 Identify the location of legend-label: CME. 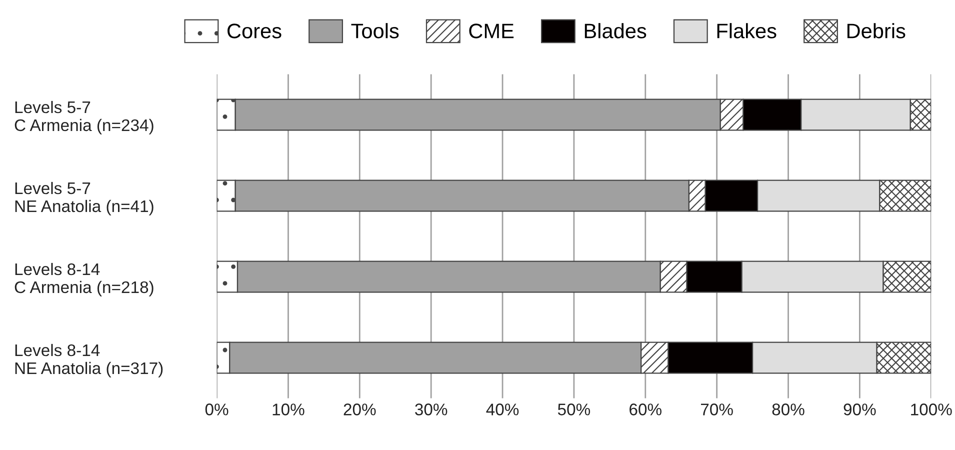
(491, 31).